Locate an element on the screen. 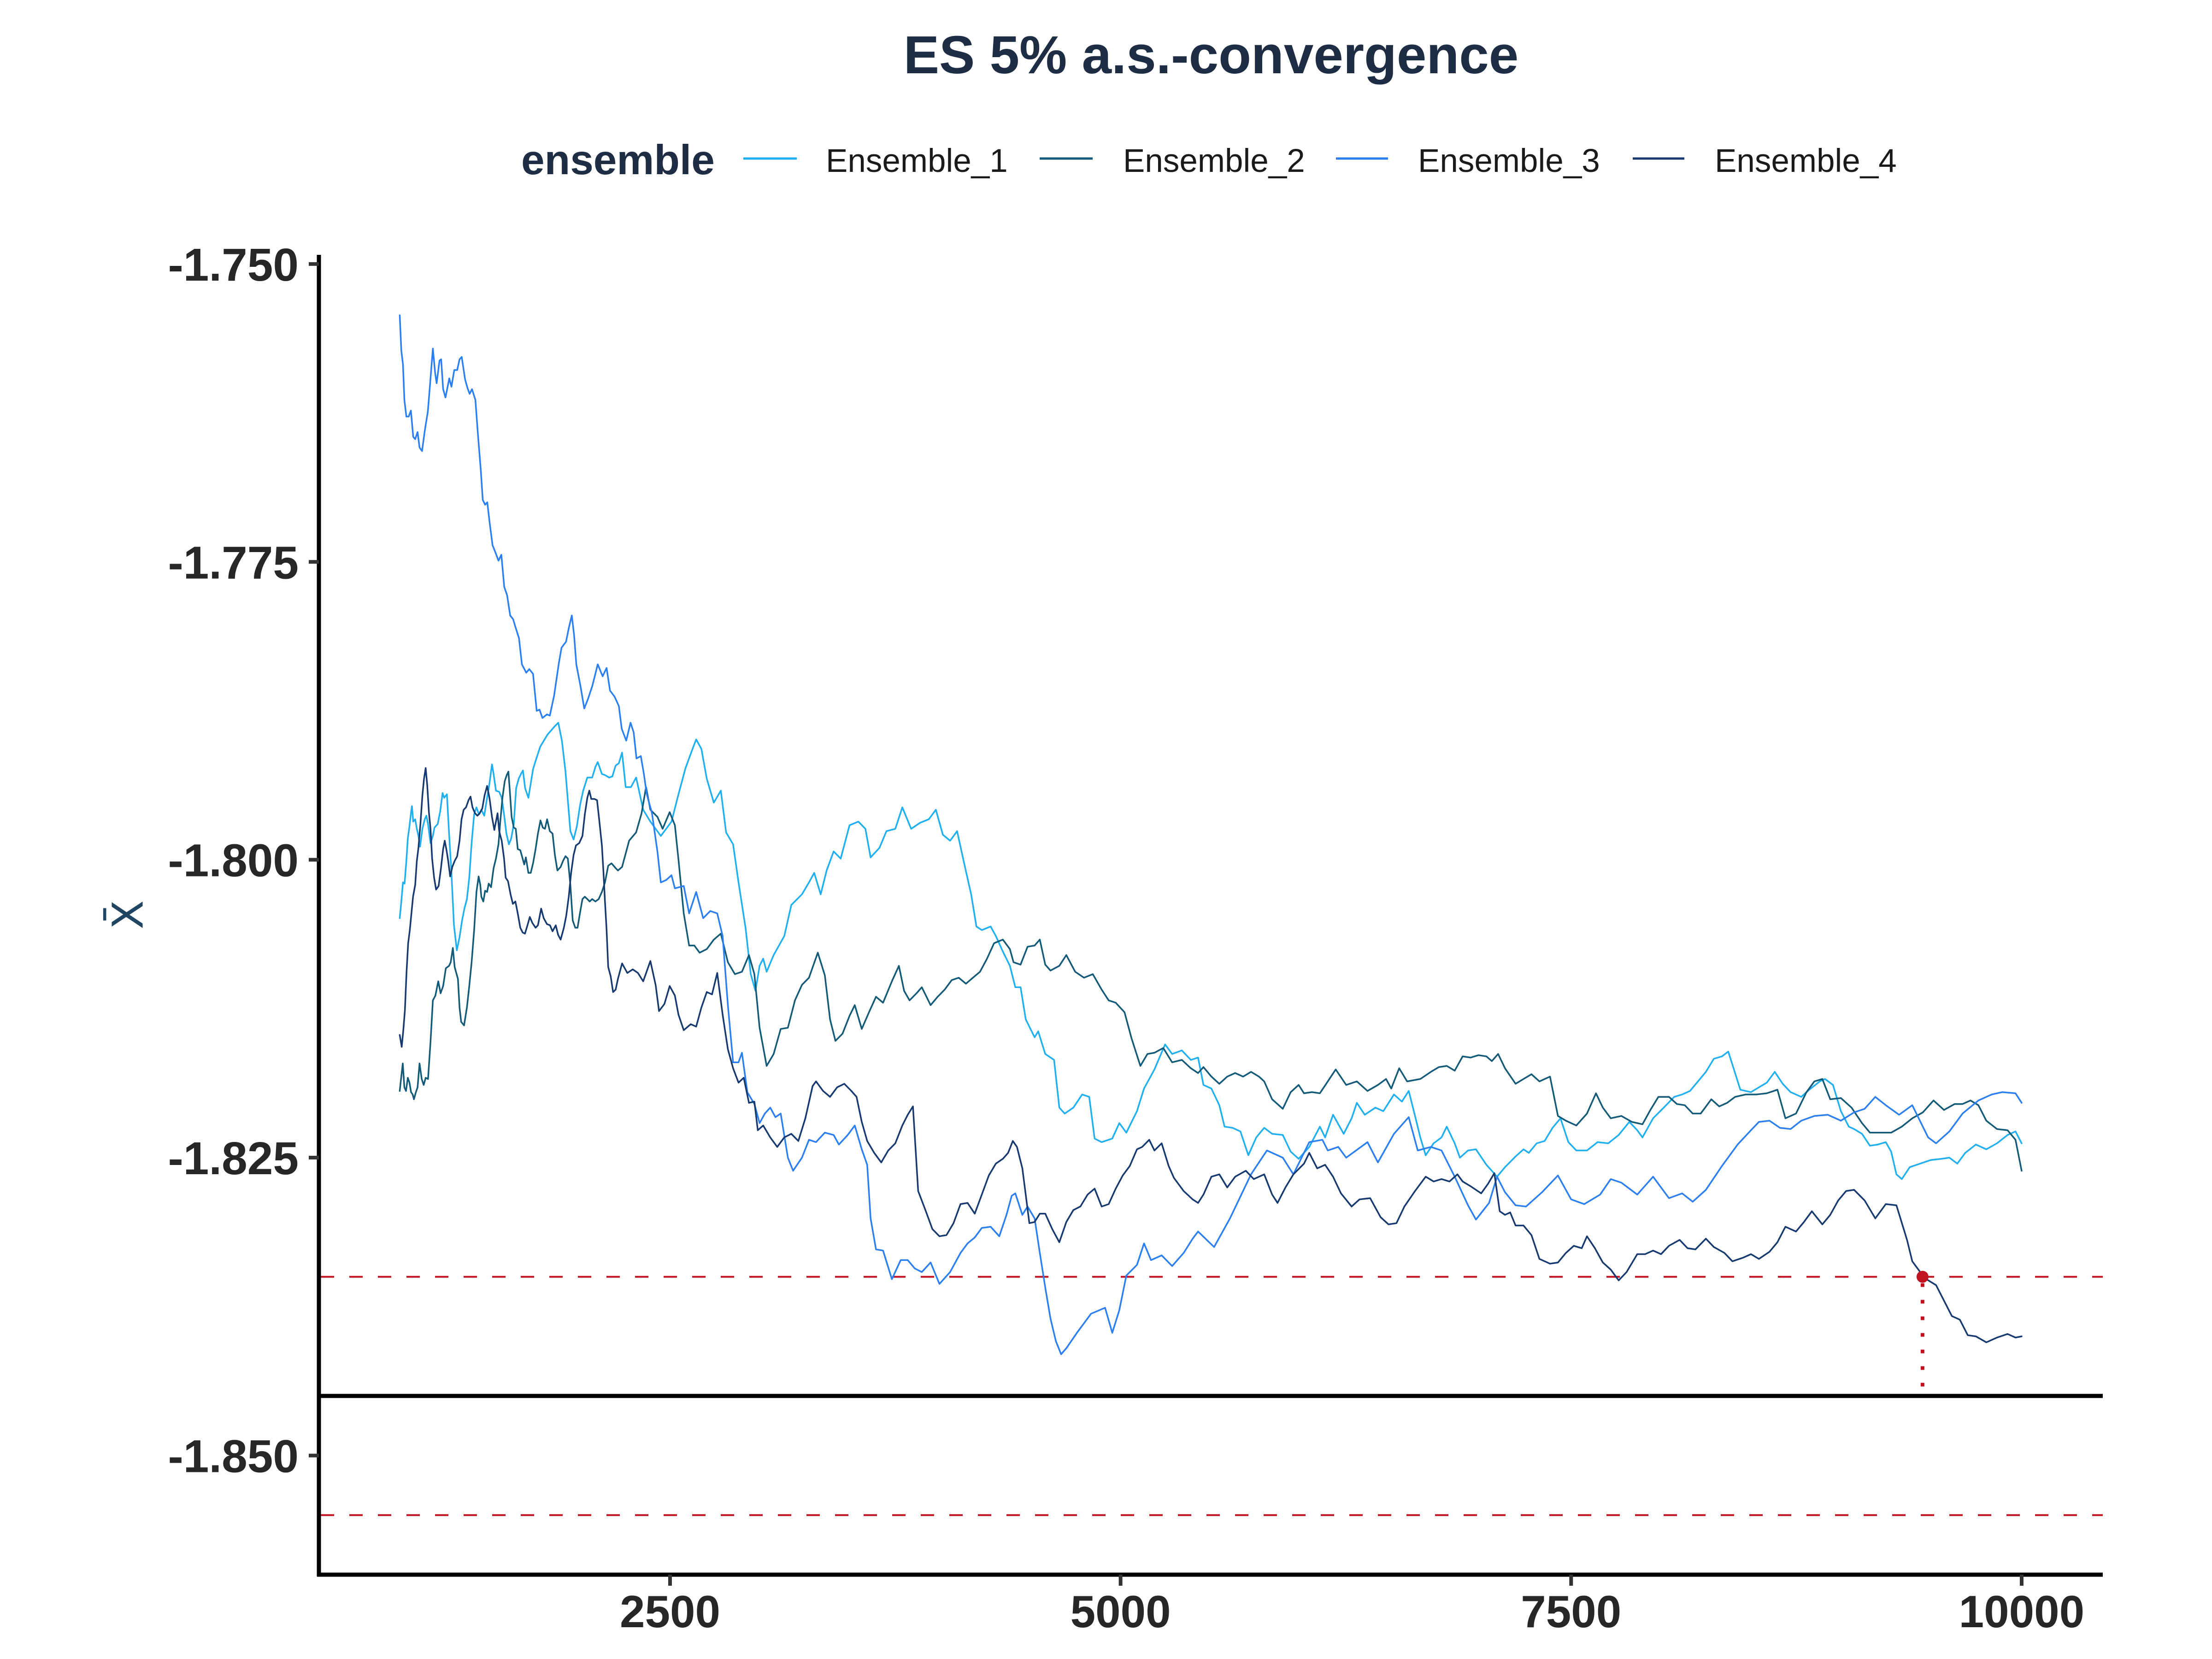 Image resolution: width=2212 pixels, height=1659 pixels. y-tick-label: -1.800 is located at coordinates (233, 861).